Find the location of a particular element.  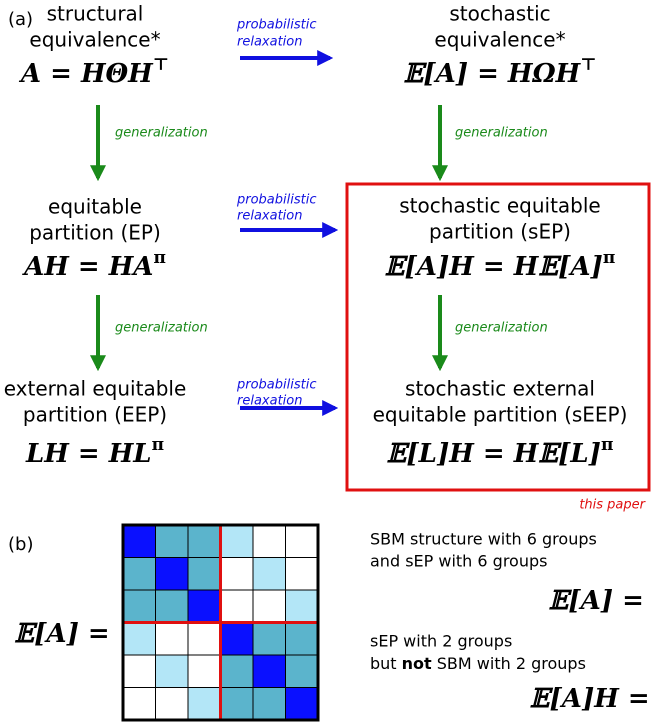

formula-main: AH = HA is located at coordinates (87, 267).